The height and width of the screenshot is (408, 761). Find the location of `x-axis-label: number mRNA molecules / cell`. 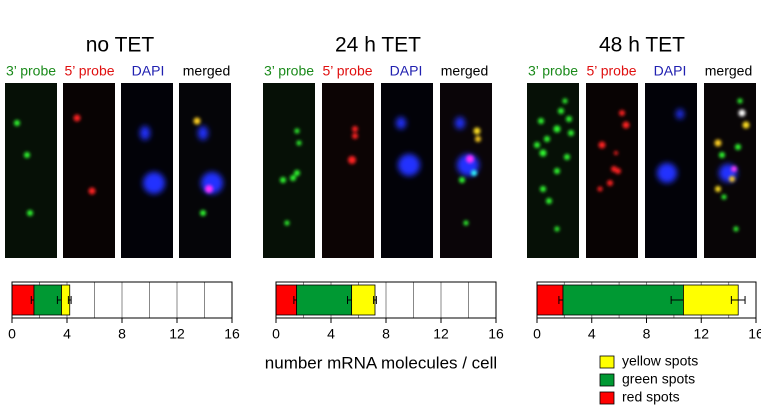

x-axis-label: number mRNA molecules / cell is located at coordinates (381, 362).